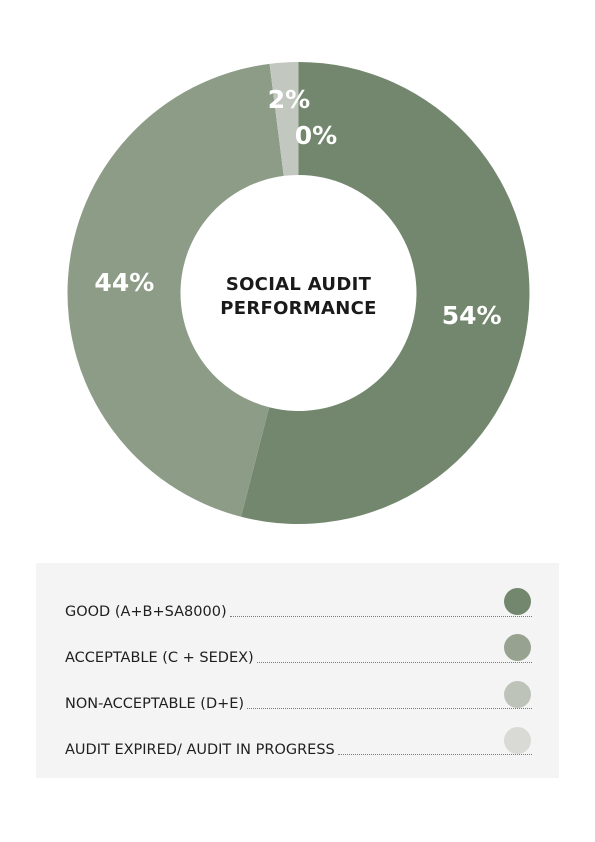 This screenshot has height=842, width=595. I want to click on legend-item-good: GOOD (A+B+SA8000), so click(298, 609).